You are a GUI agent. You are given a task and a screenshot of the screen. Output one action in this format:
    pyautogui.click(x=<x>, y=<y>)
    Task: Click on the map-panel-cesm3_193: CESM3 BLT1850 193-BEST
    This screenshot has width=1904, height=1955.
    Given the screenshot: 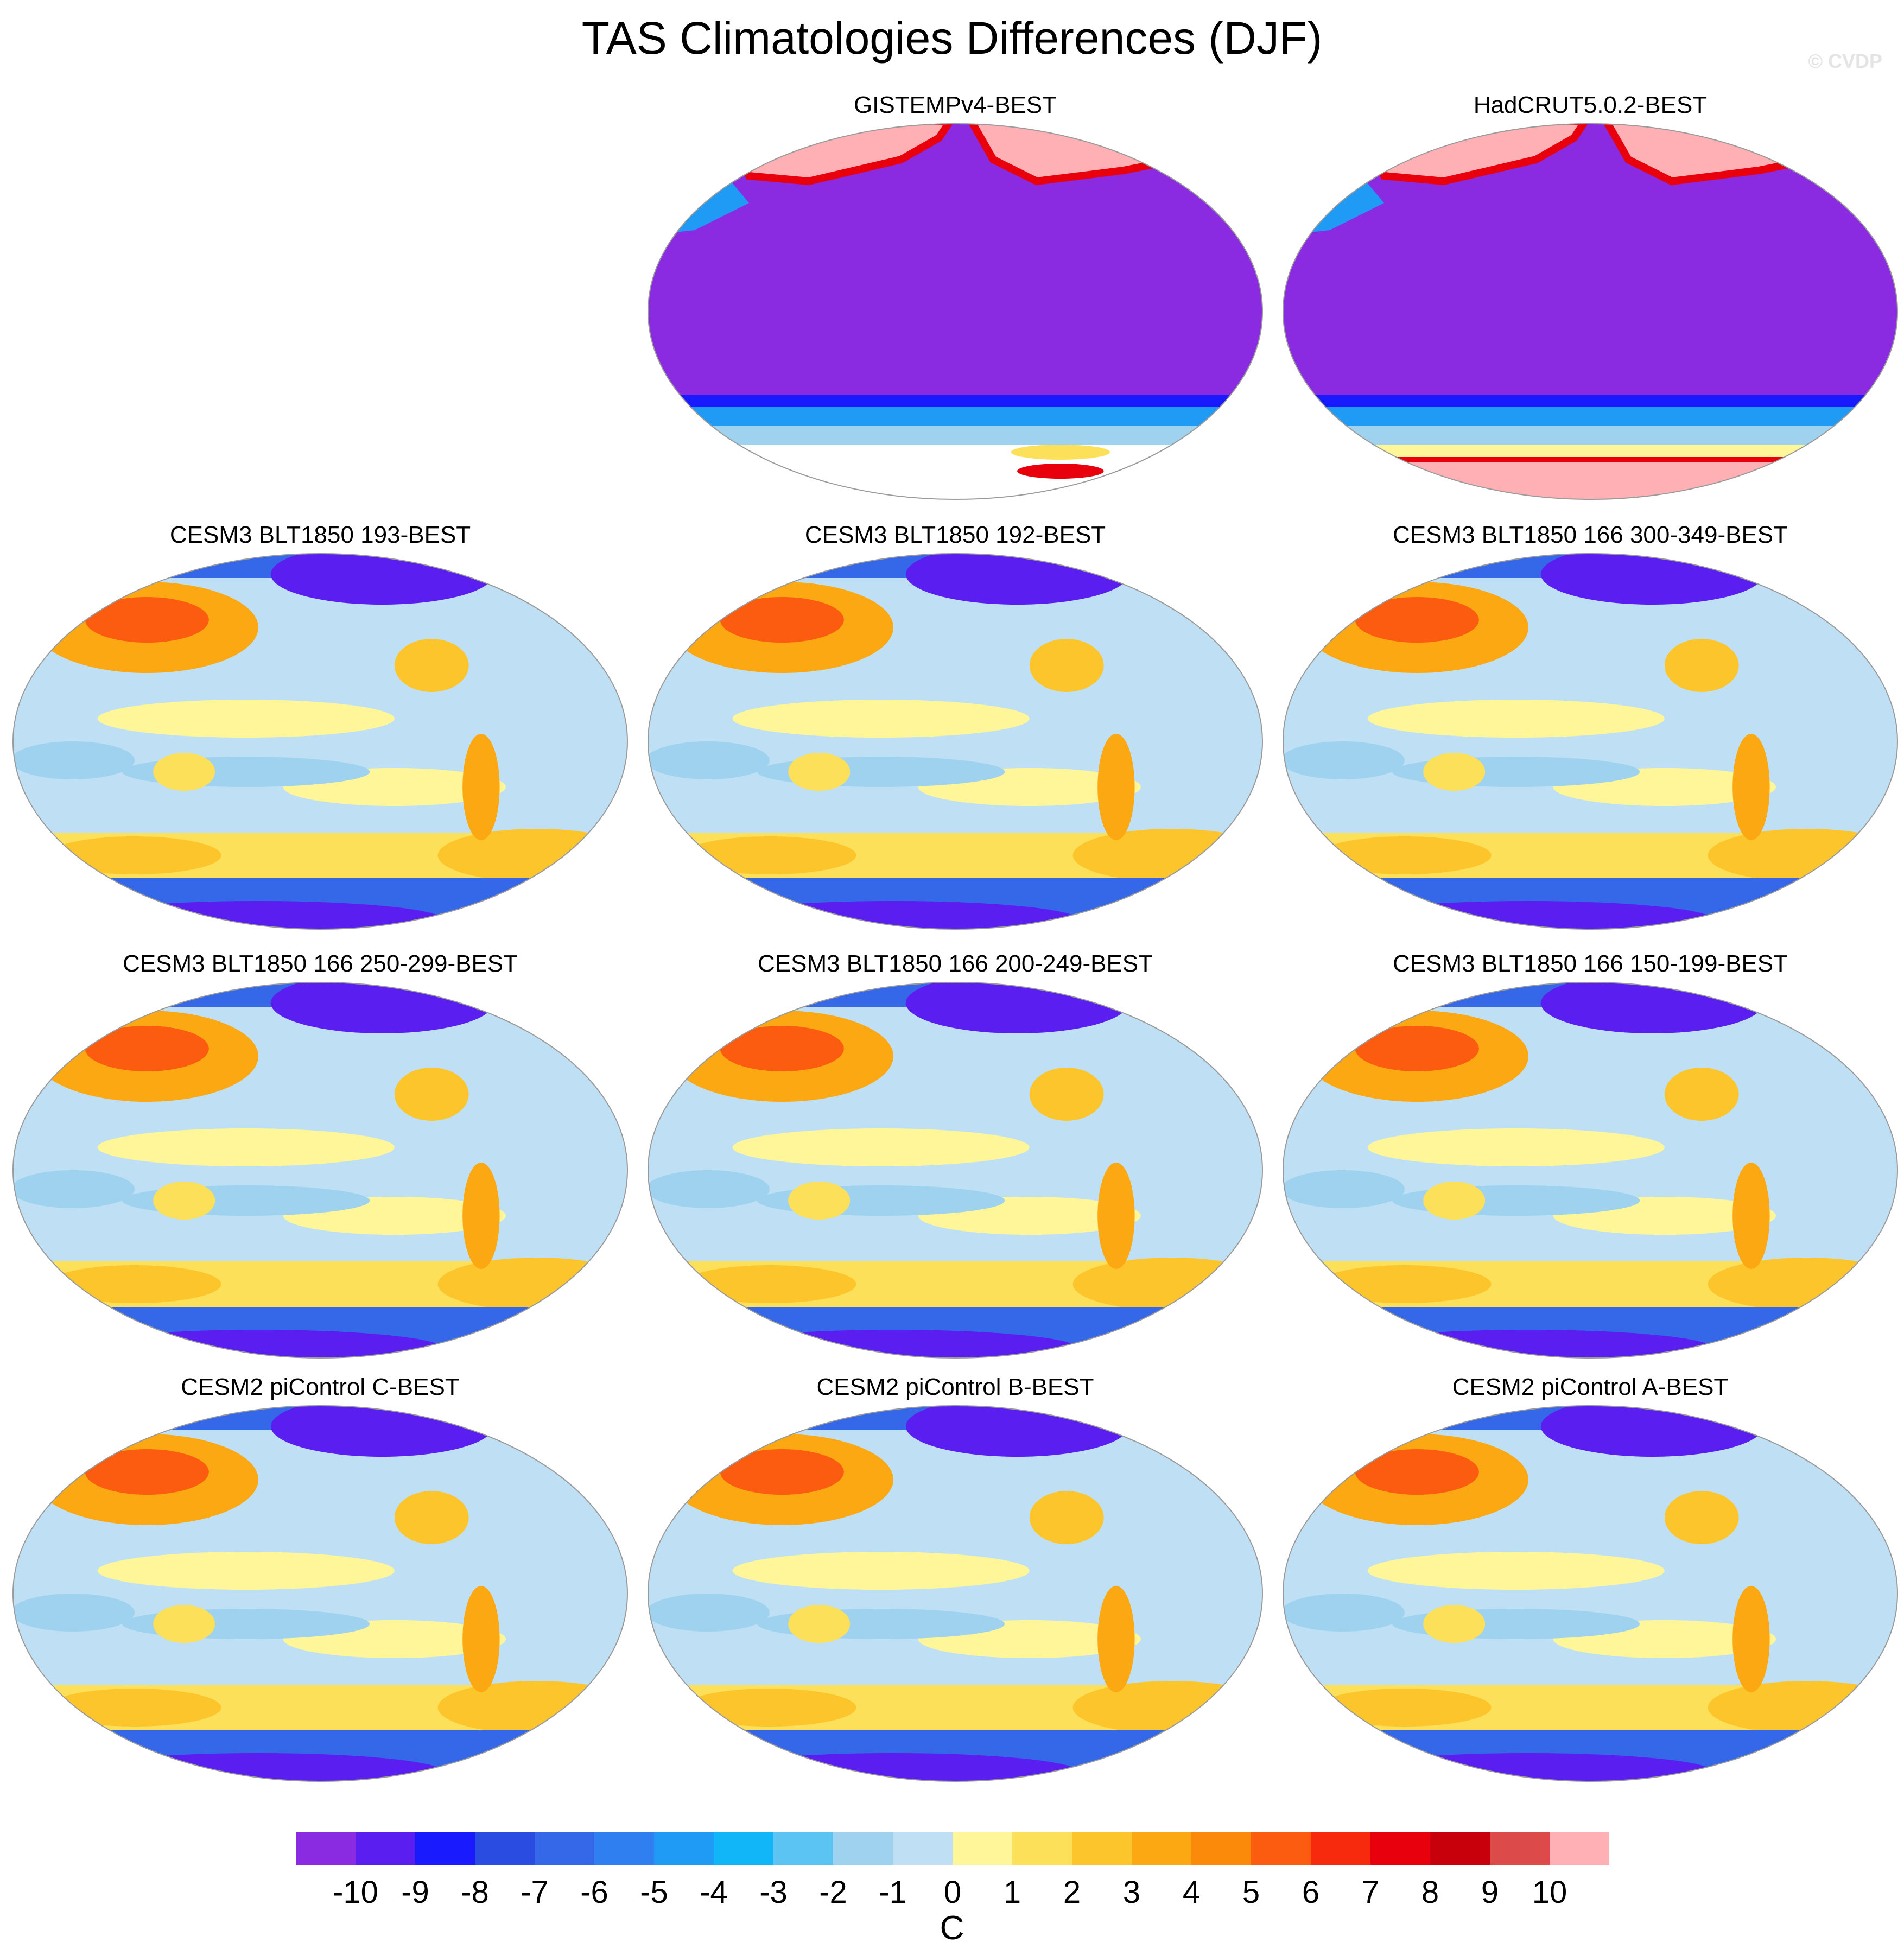 What is the action you would take?
    pyautogui.click(x=320, y=732)
    